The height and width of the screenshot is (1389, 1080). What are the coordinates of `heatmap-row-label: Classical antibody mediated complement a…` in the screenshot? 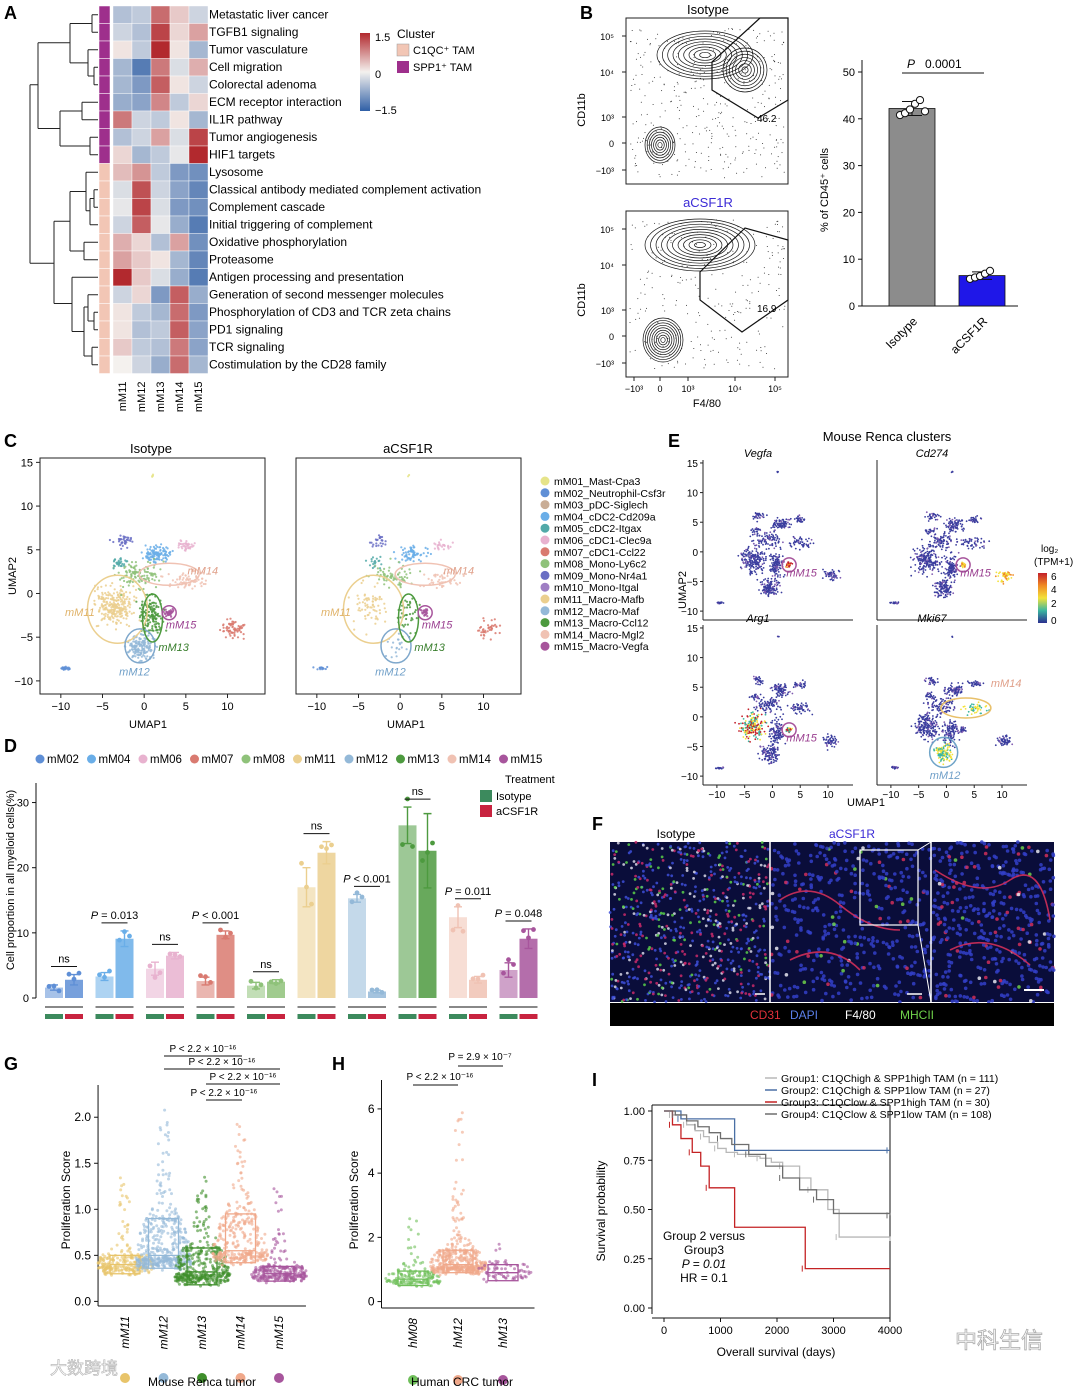 It's located at (345, 190).